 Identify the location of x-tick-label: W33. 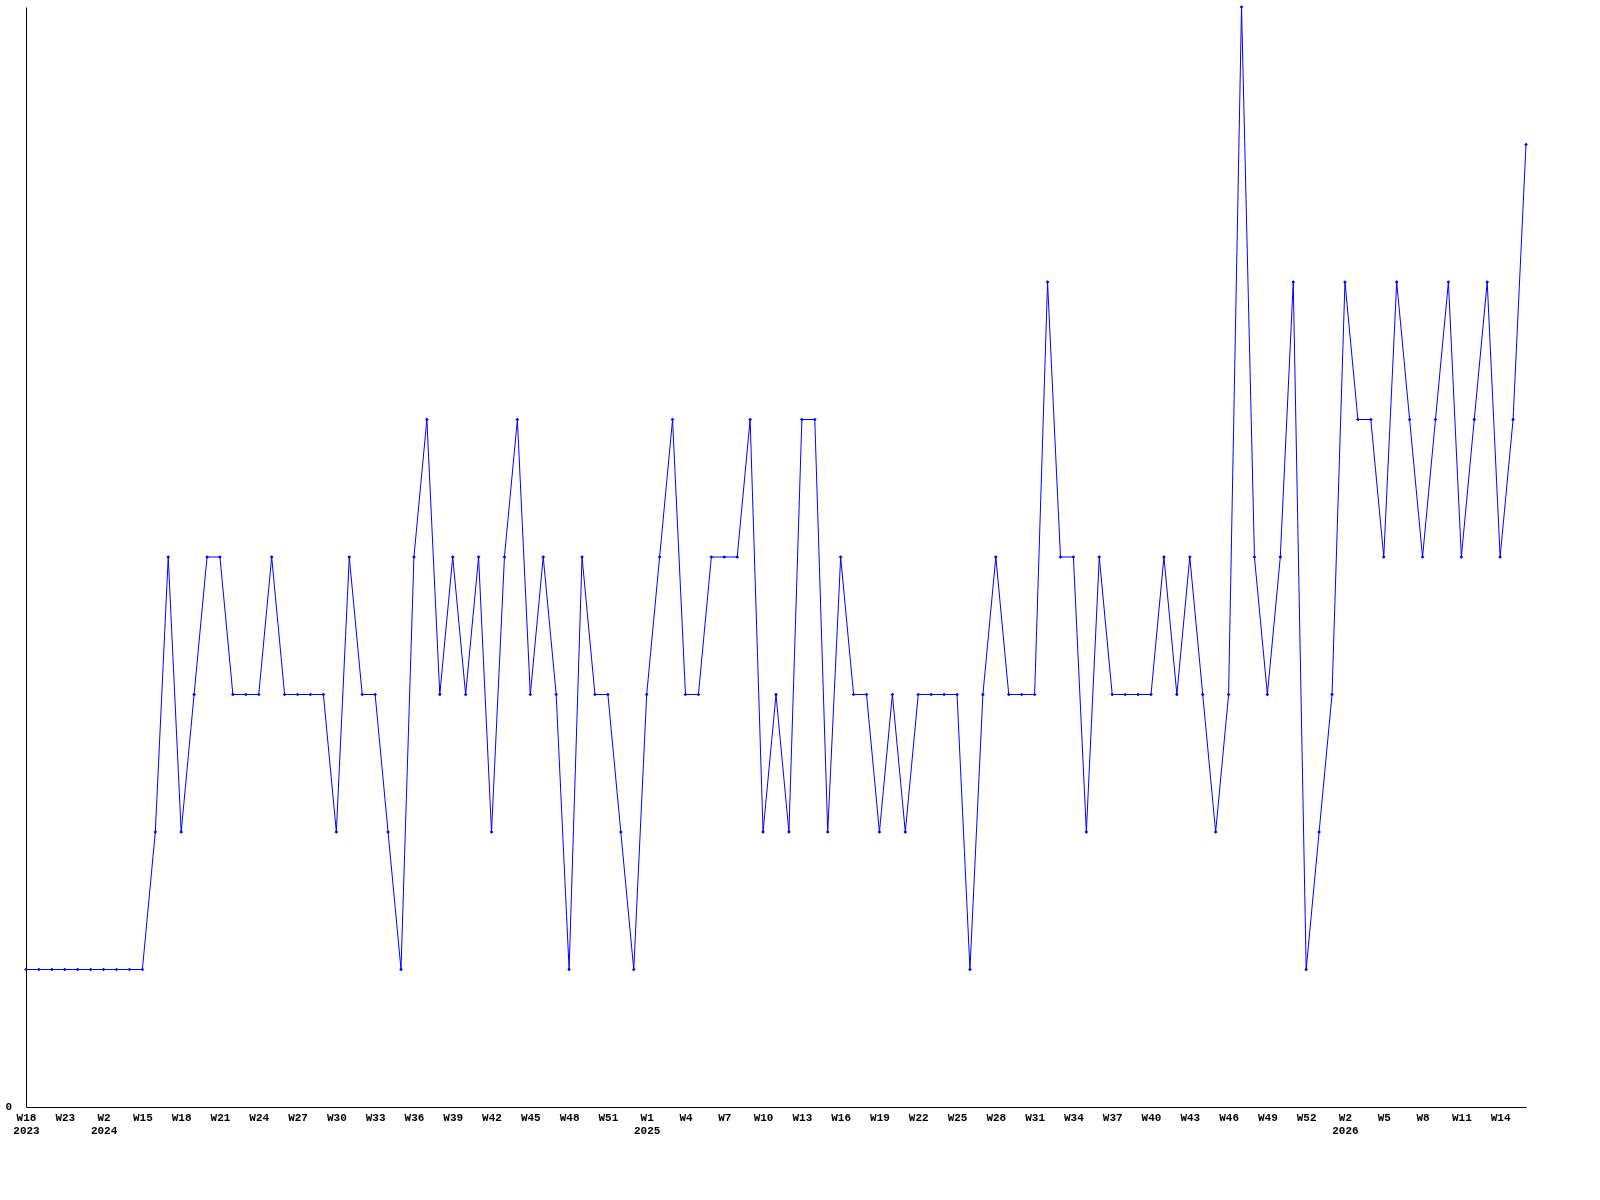
(375, 1117).